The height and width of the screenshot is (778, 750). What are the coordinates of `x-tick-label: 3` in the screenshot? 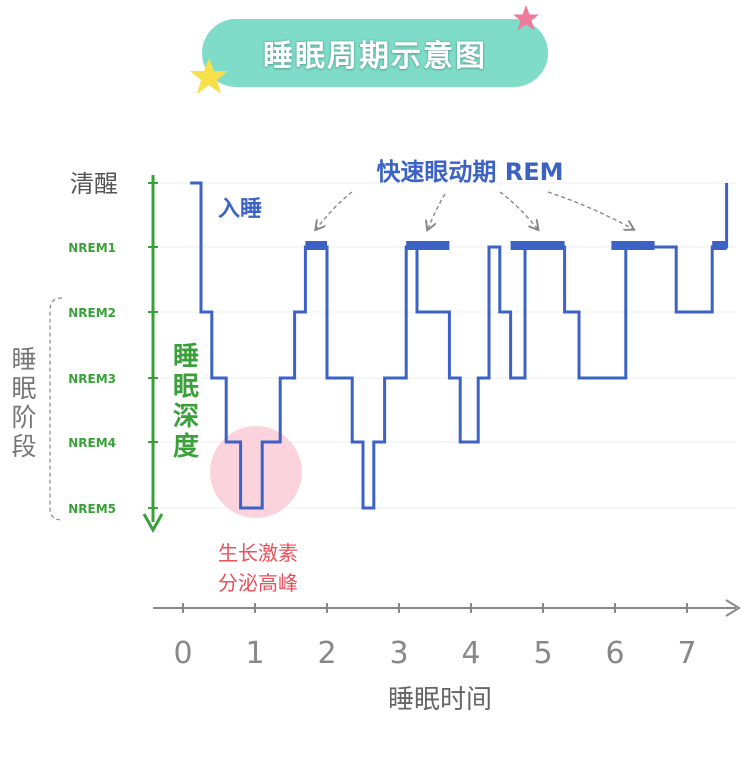 It's located at (398, 653).